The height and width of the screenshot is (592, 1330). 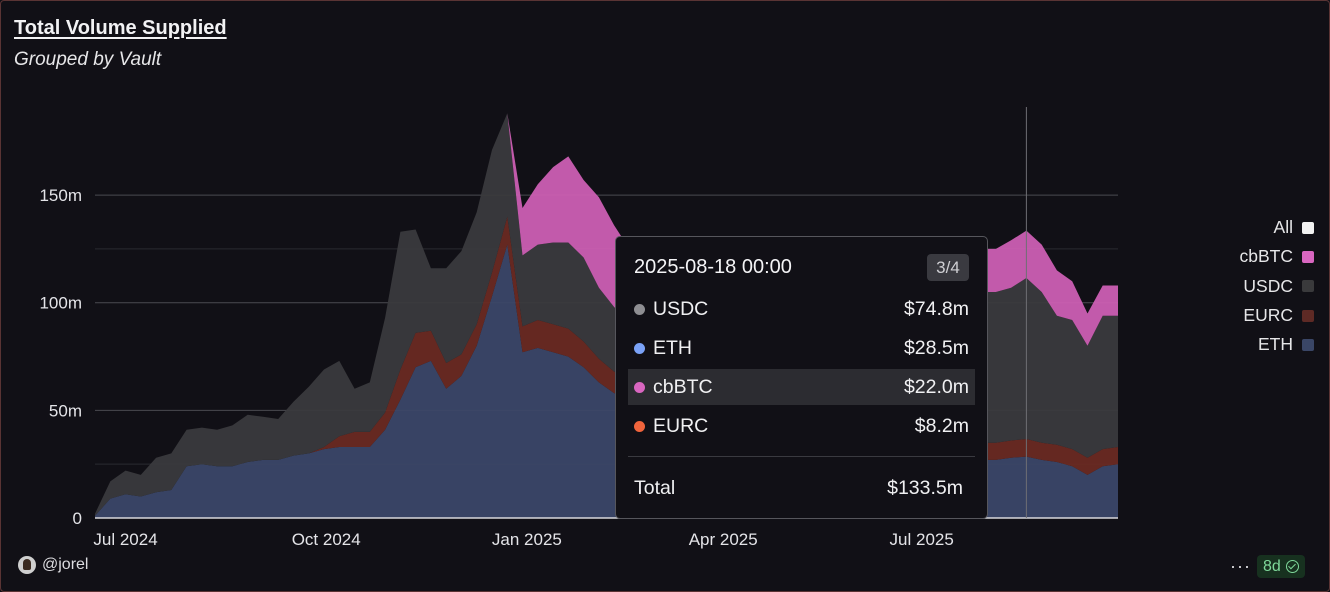 What do you see at coordinates (60, 195) in the screenshot?
I see `y-tick-label: 150m` at bounding box center [60, 195].